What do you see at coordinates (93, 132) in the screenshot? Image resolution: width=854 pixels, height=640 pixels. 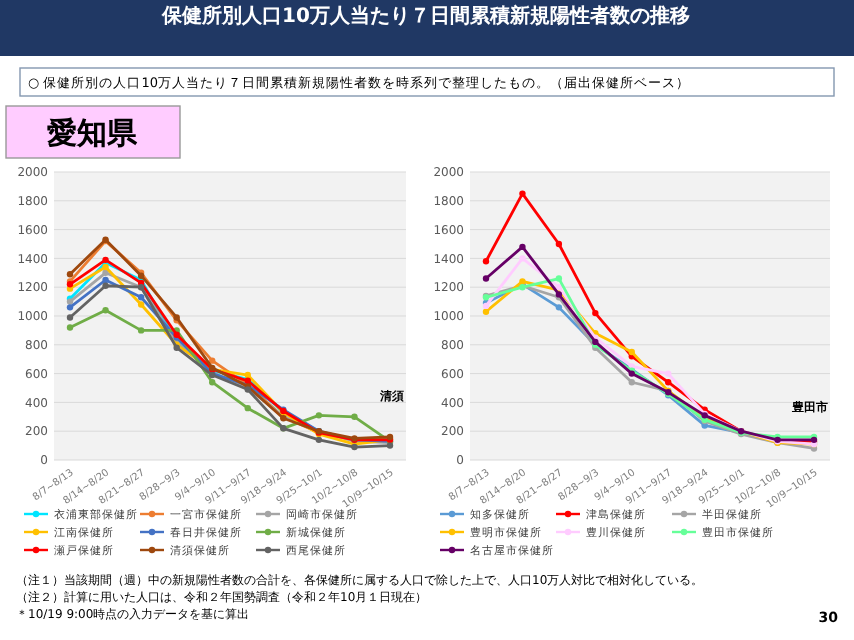 I see `text: 愛知県` at bounding box center [93, 132].